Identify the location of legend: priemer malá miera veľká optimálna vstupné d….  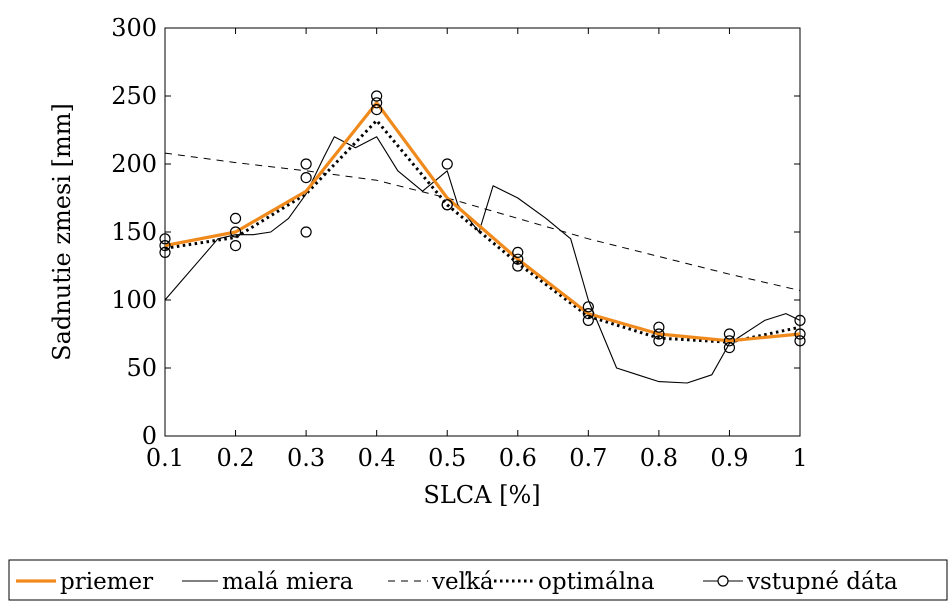
(457, 582).